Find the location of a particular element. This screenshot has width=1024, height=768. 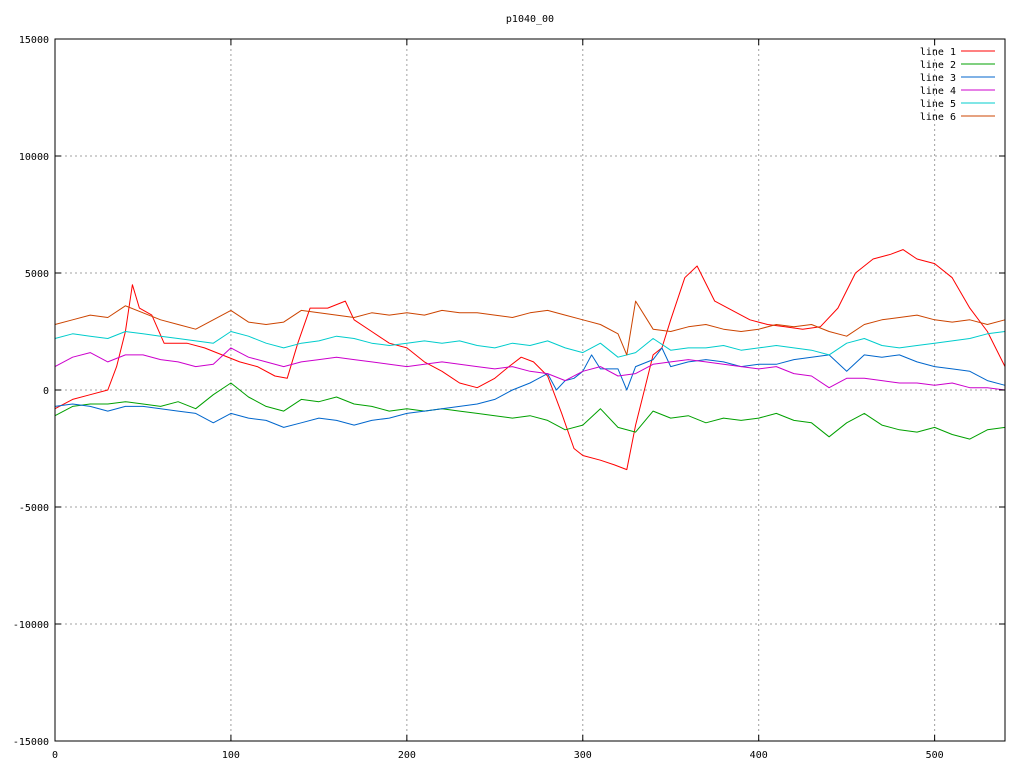

y-tick-label: 0 is located at coordinates (46, 391).